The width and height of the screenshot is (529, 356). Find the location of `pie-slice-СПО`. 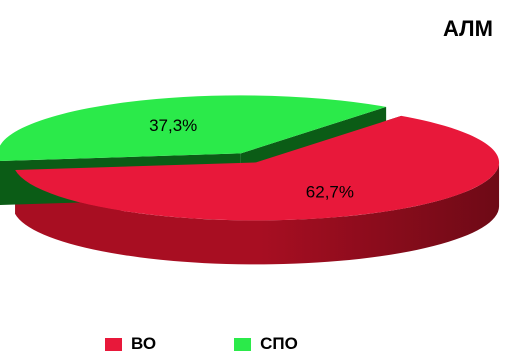

pie-slice-СПО is located at coordinates (193, 128).